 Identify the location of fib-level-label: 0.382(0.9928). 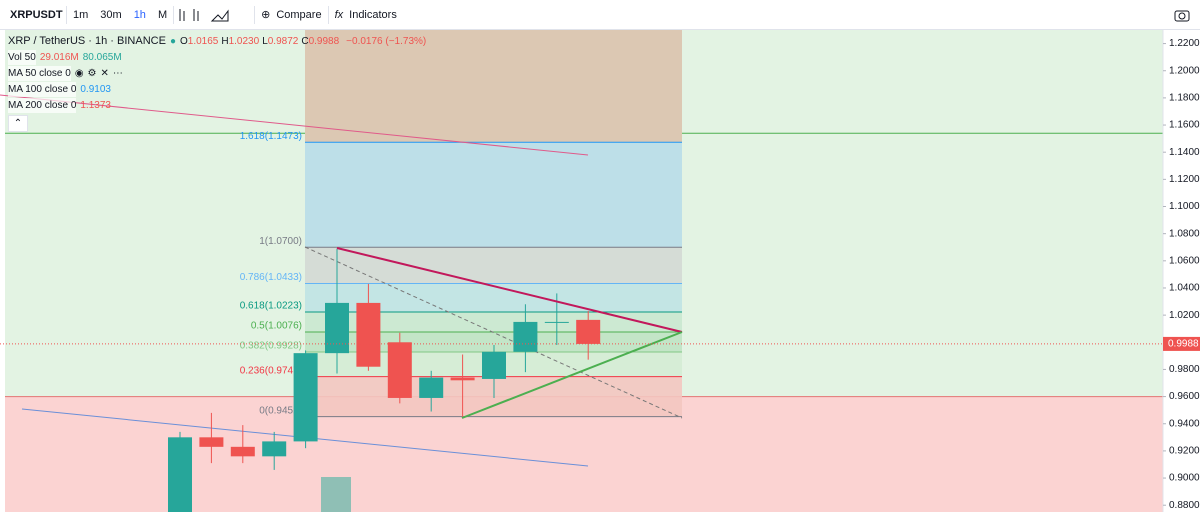
(271, 346).